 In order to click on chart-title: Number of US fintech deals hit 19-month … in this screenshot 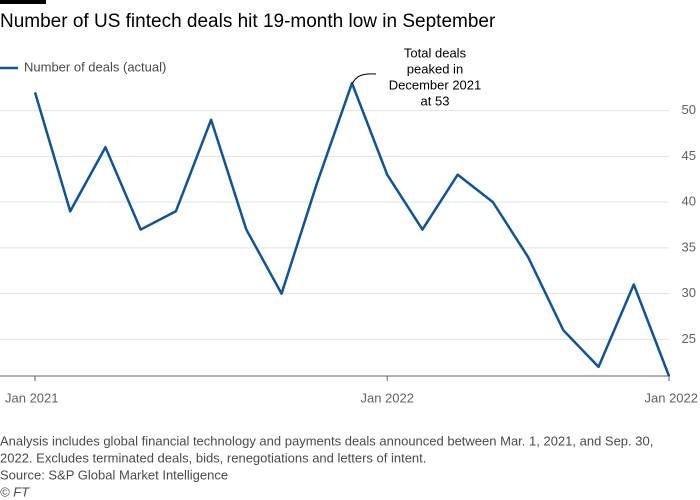, I will do `click(248, 21)`.